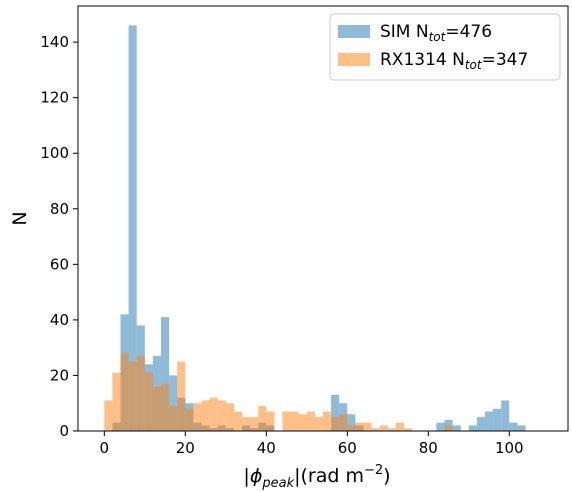 The image size is (572, 492). What do you see at coordinates (509, 448) in the screenshot?
I see `x-tick-label-100: 100` at bounding box center [509, 448].